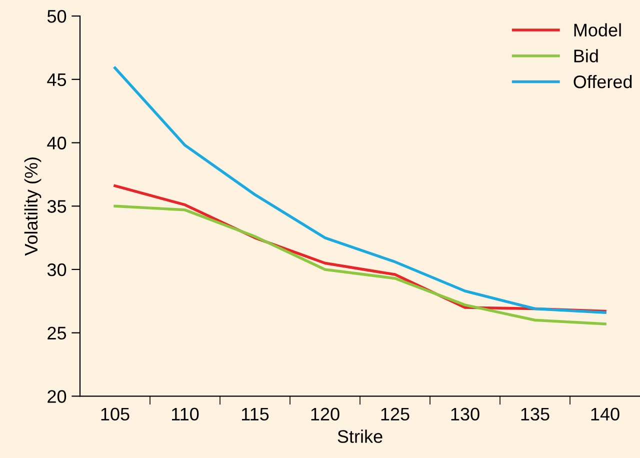 The width and height of the screenshot is (640, 458). What do you see at coordinates (395, 414) in the screenshot?
I see `x-tick-label: 125` at bounding box center [395, 414].